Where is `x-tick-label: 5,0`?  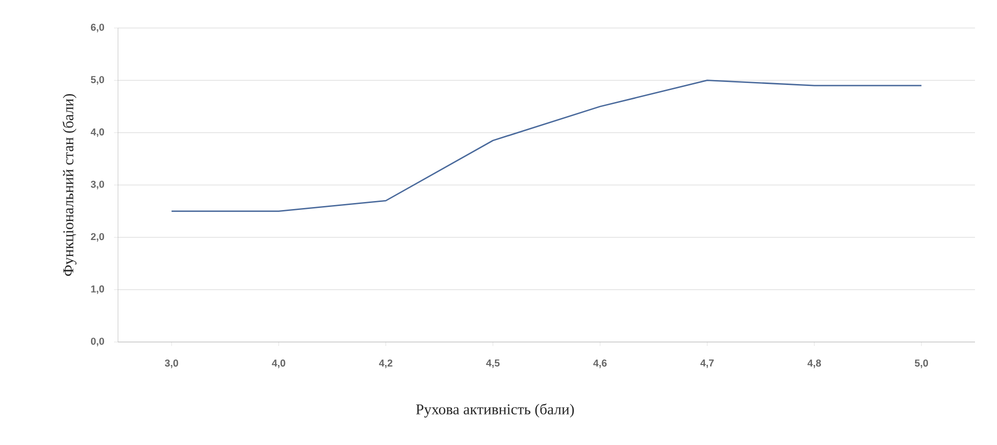
x-tick-label: 5,0 is located at coordinates (921, 364).